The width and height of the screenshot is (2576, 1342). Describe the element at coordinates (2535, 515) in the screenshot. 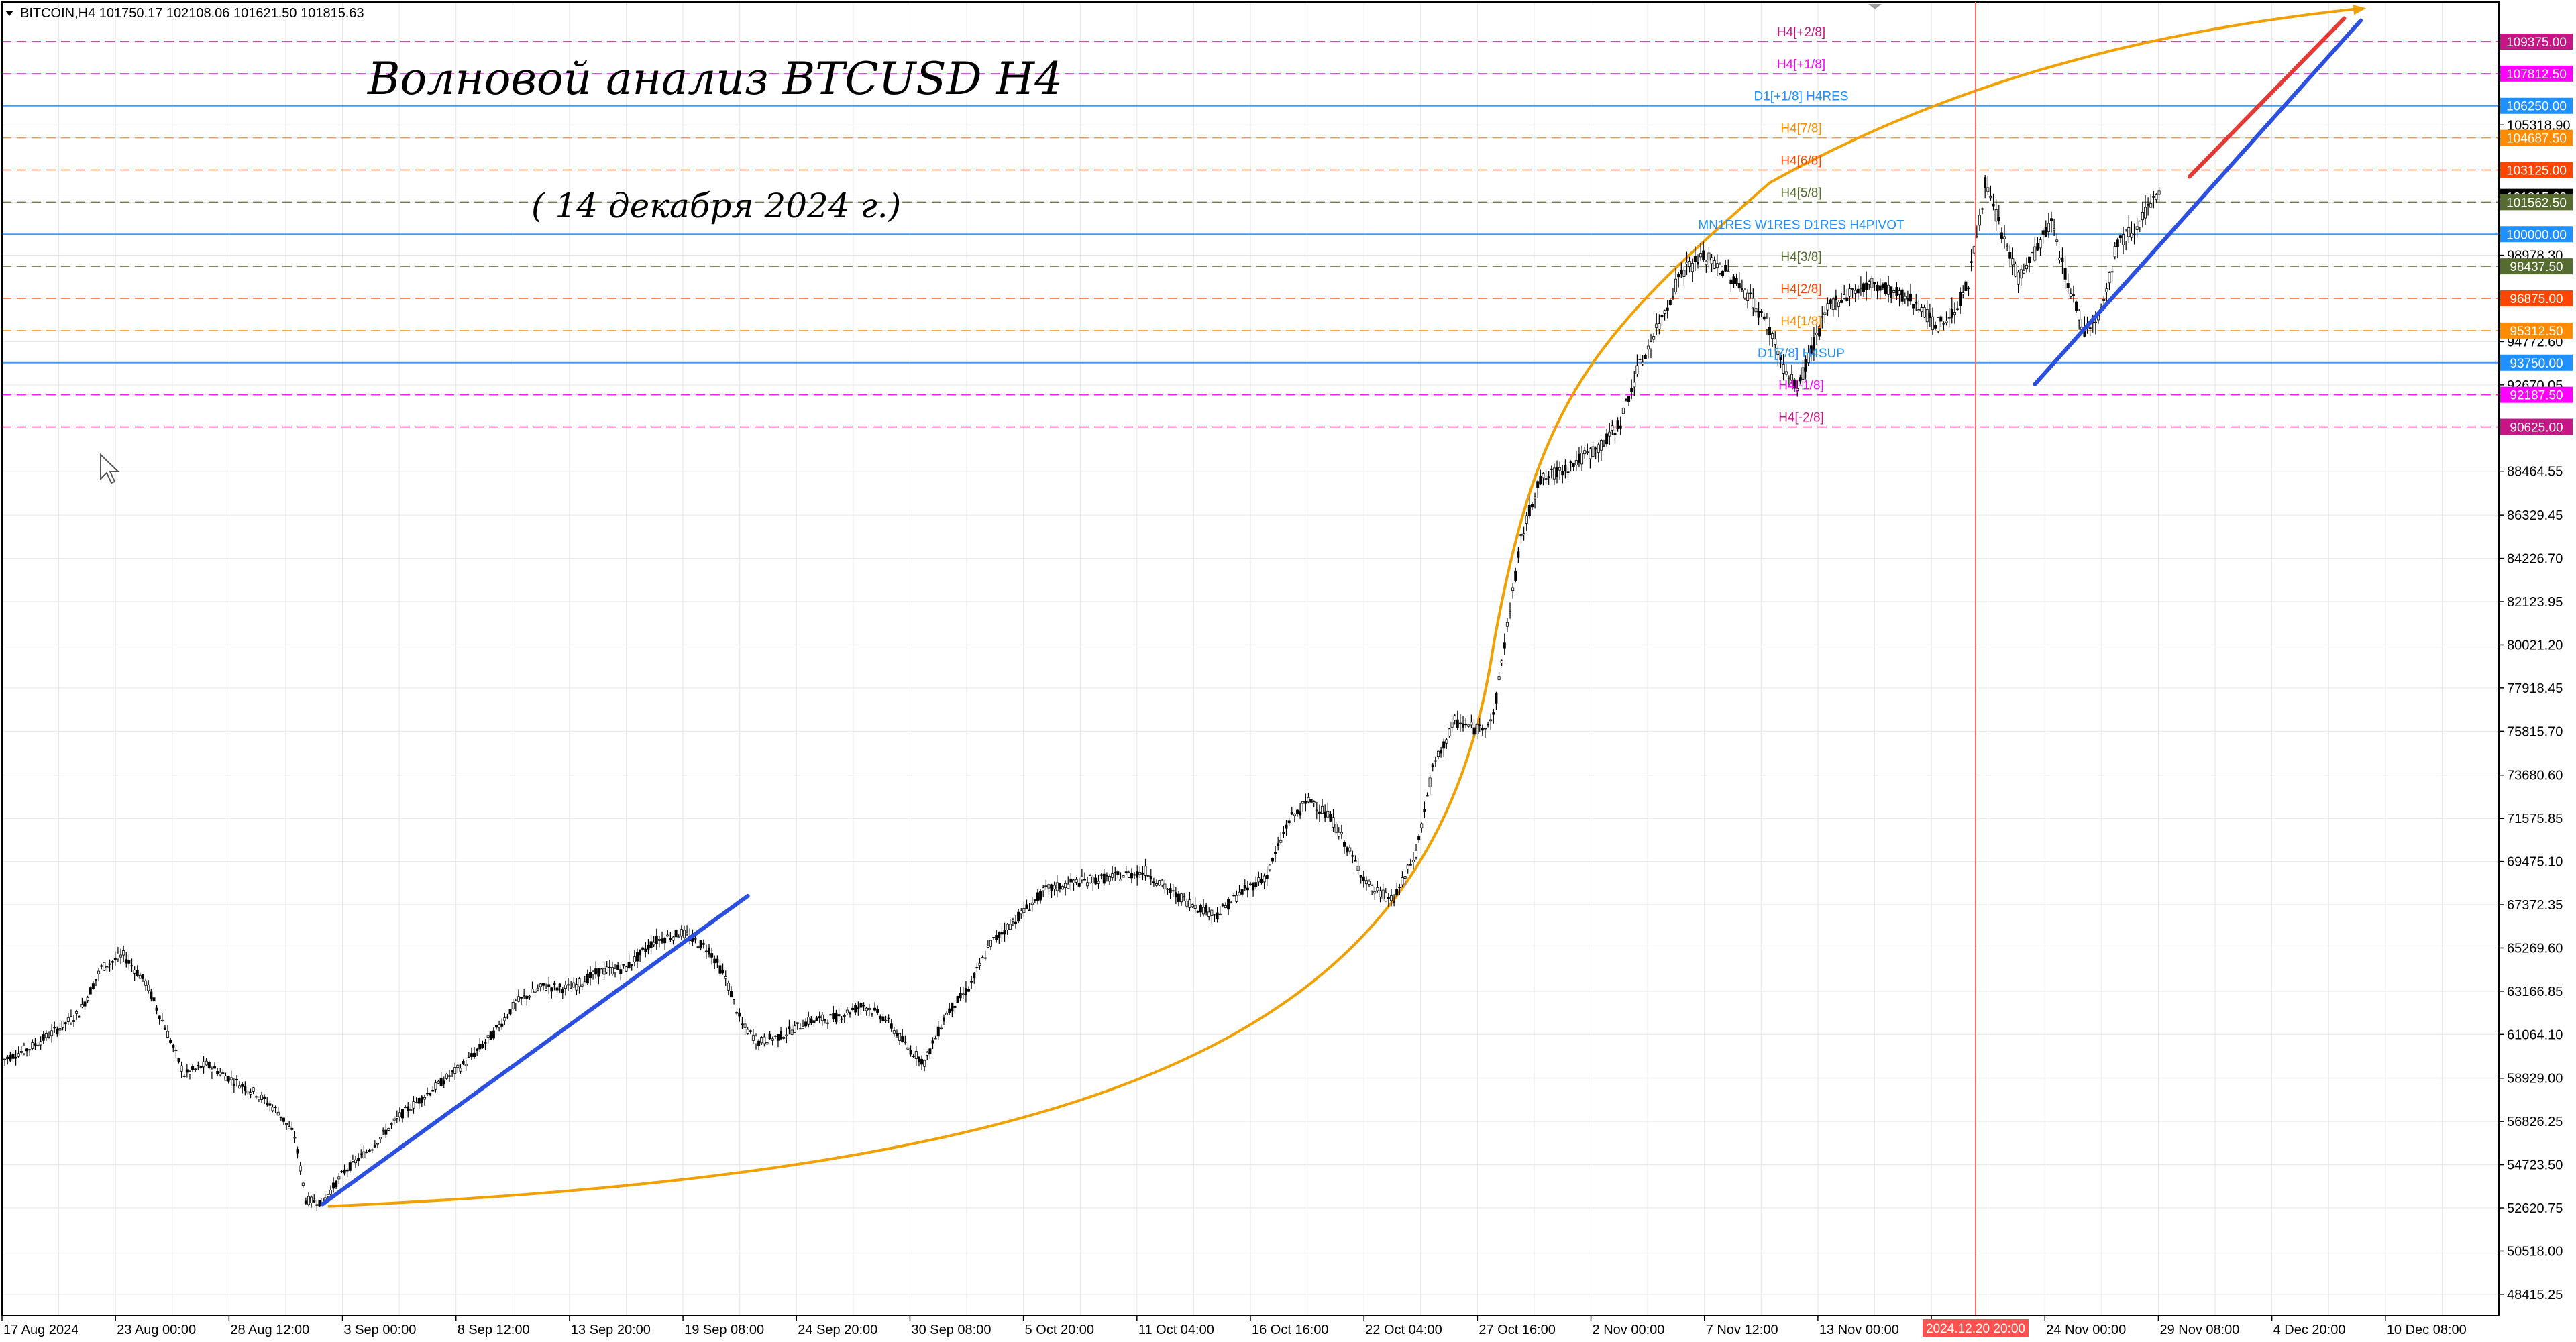

I see `price-tick-label: 86329.45` at that location.